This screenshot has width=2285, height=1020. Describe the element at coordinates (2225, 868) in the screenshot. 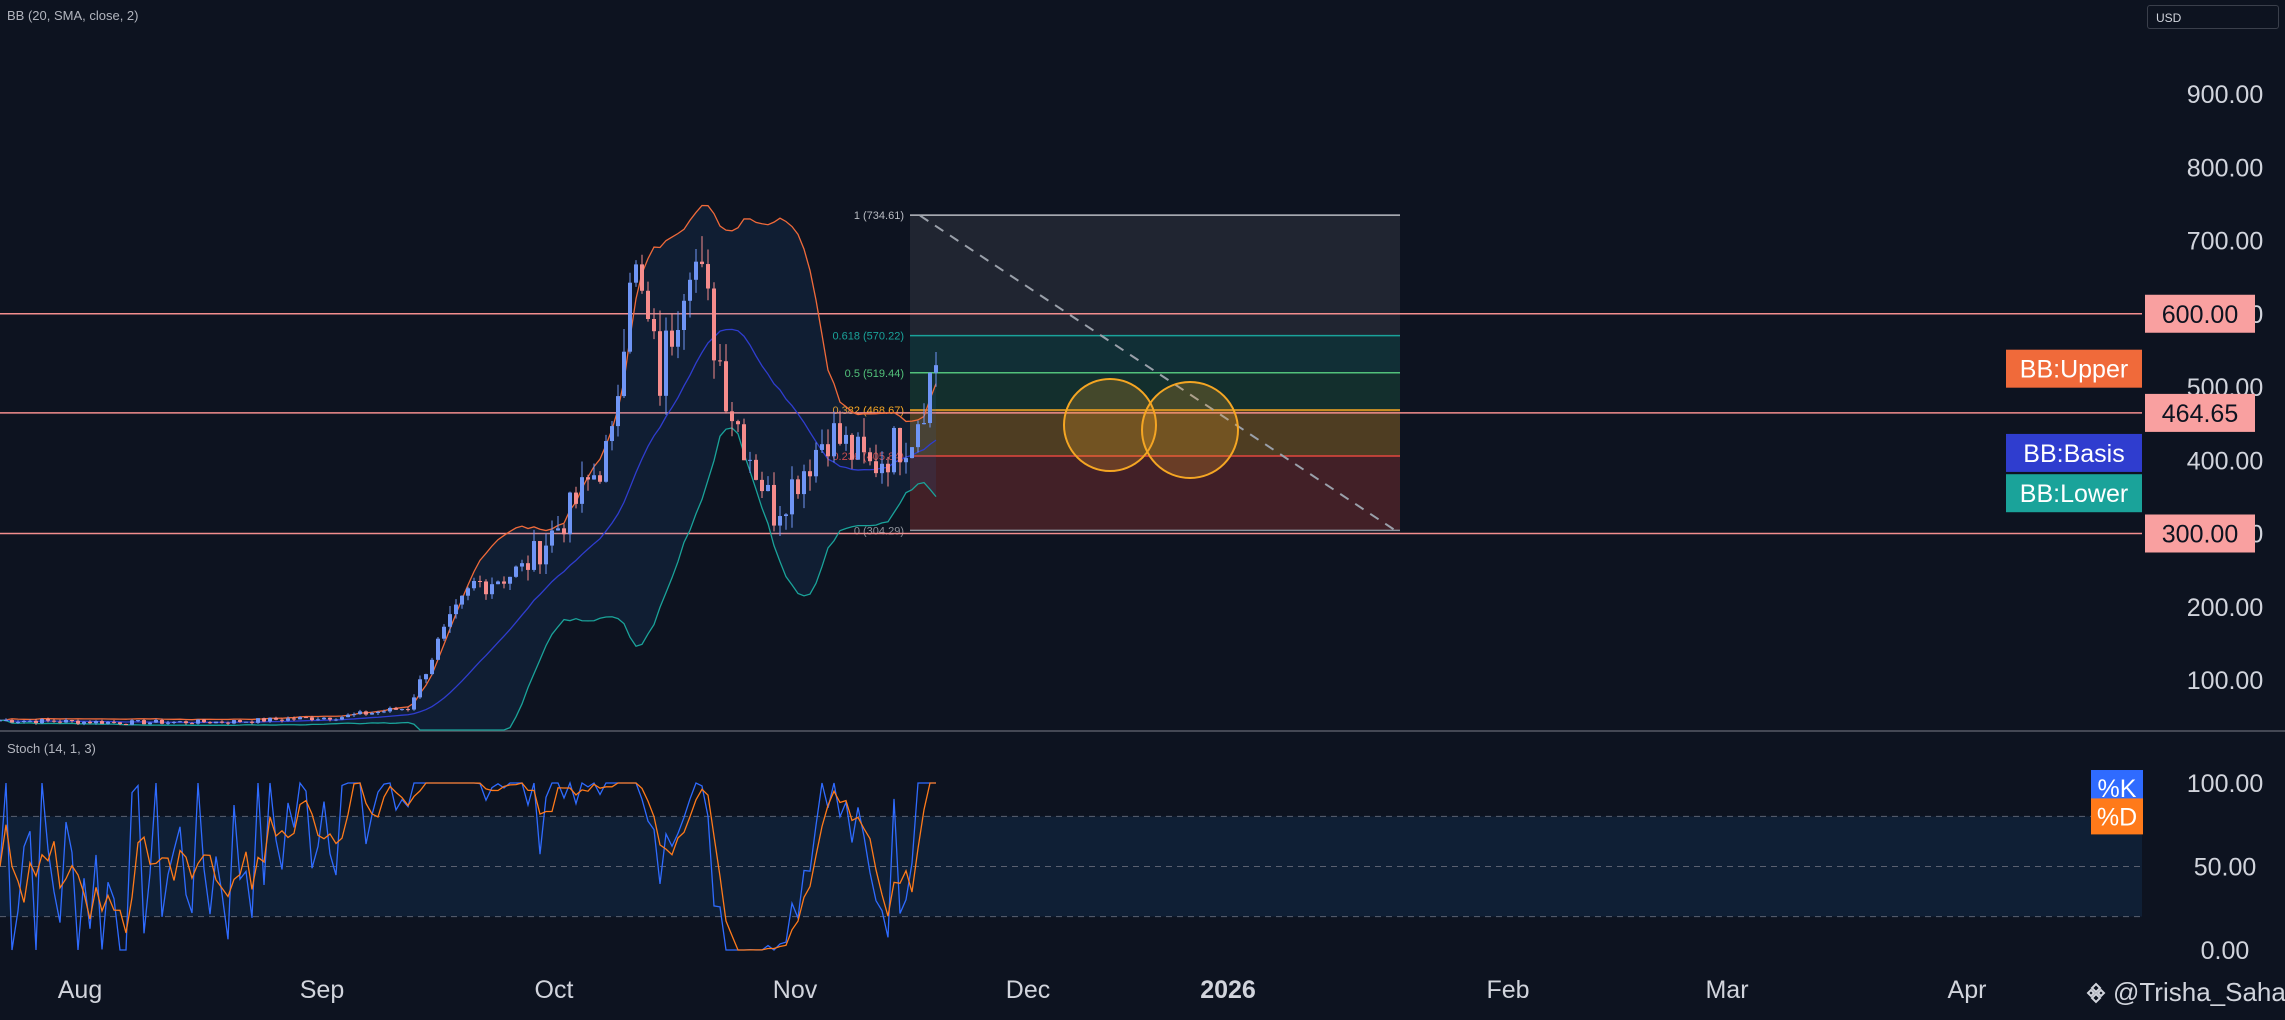

I see `stoch-tick-label: 50.00` at that location.